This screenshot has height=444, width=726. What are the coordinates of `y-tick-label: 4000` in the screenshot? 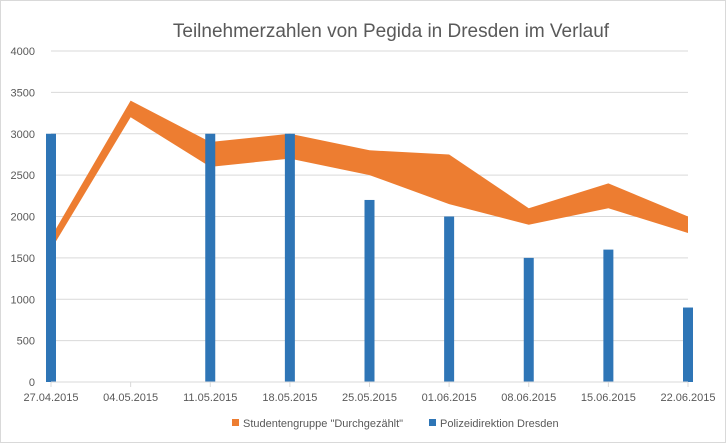 It's located at (23, 52).